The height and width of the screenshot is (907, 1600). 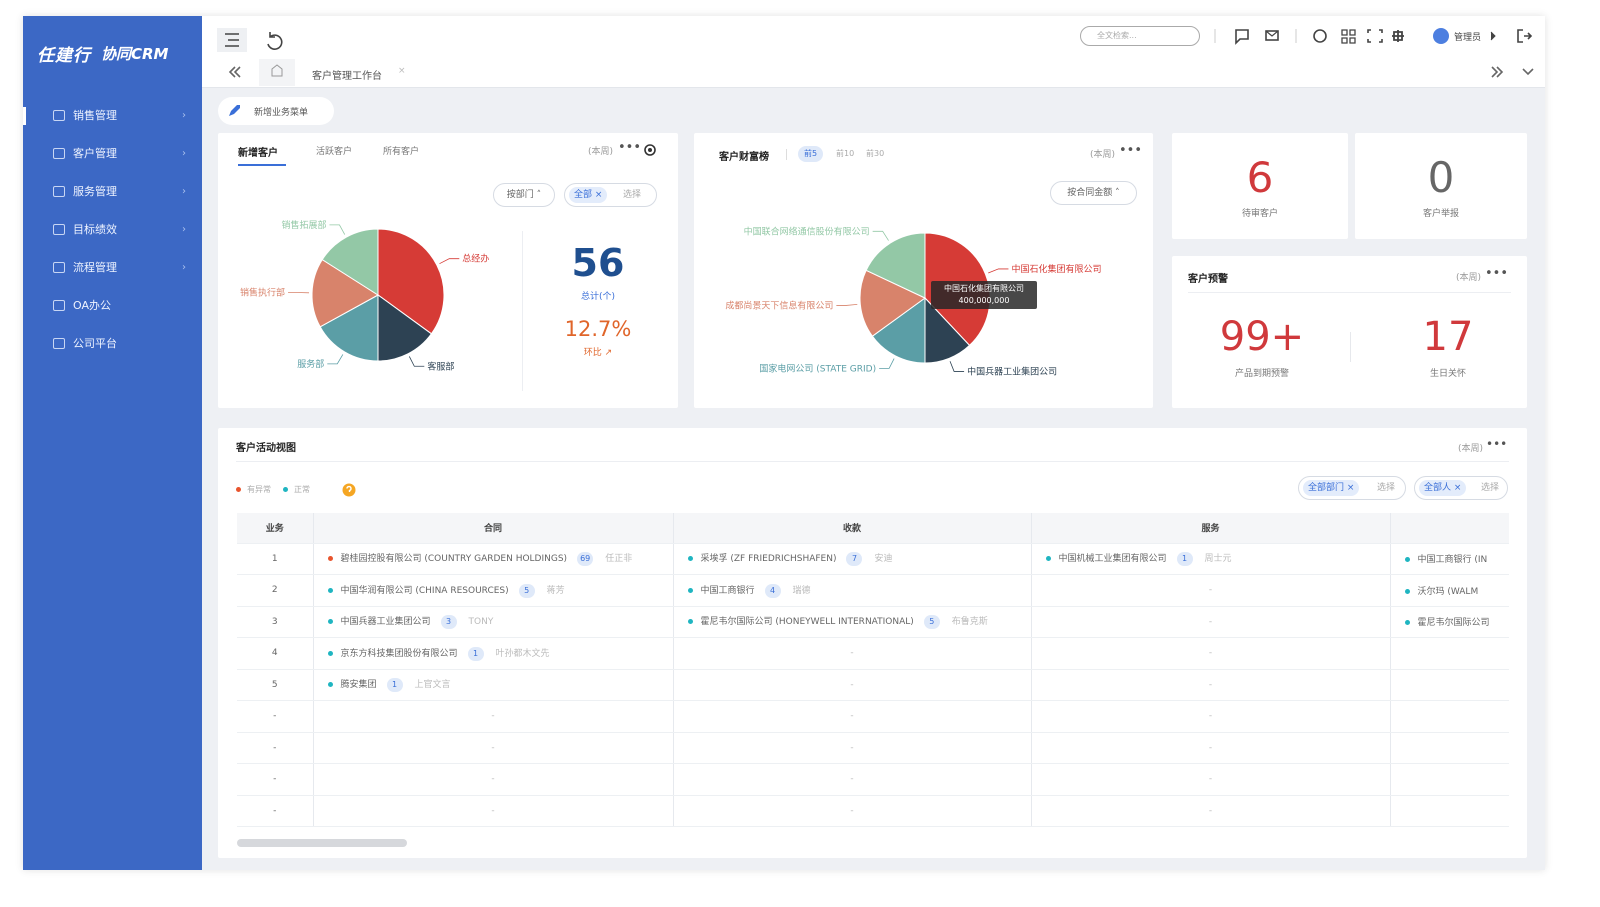 I want to click on tab: 新增客户, so click(x=258, y=153).